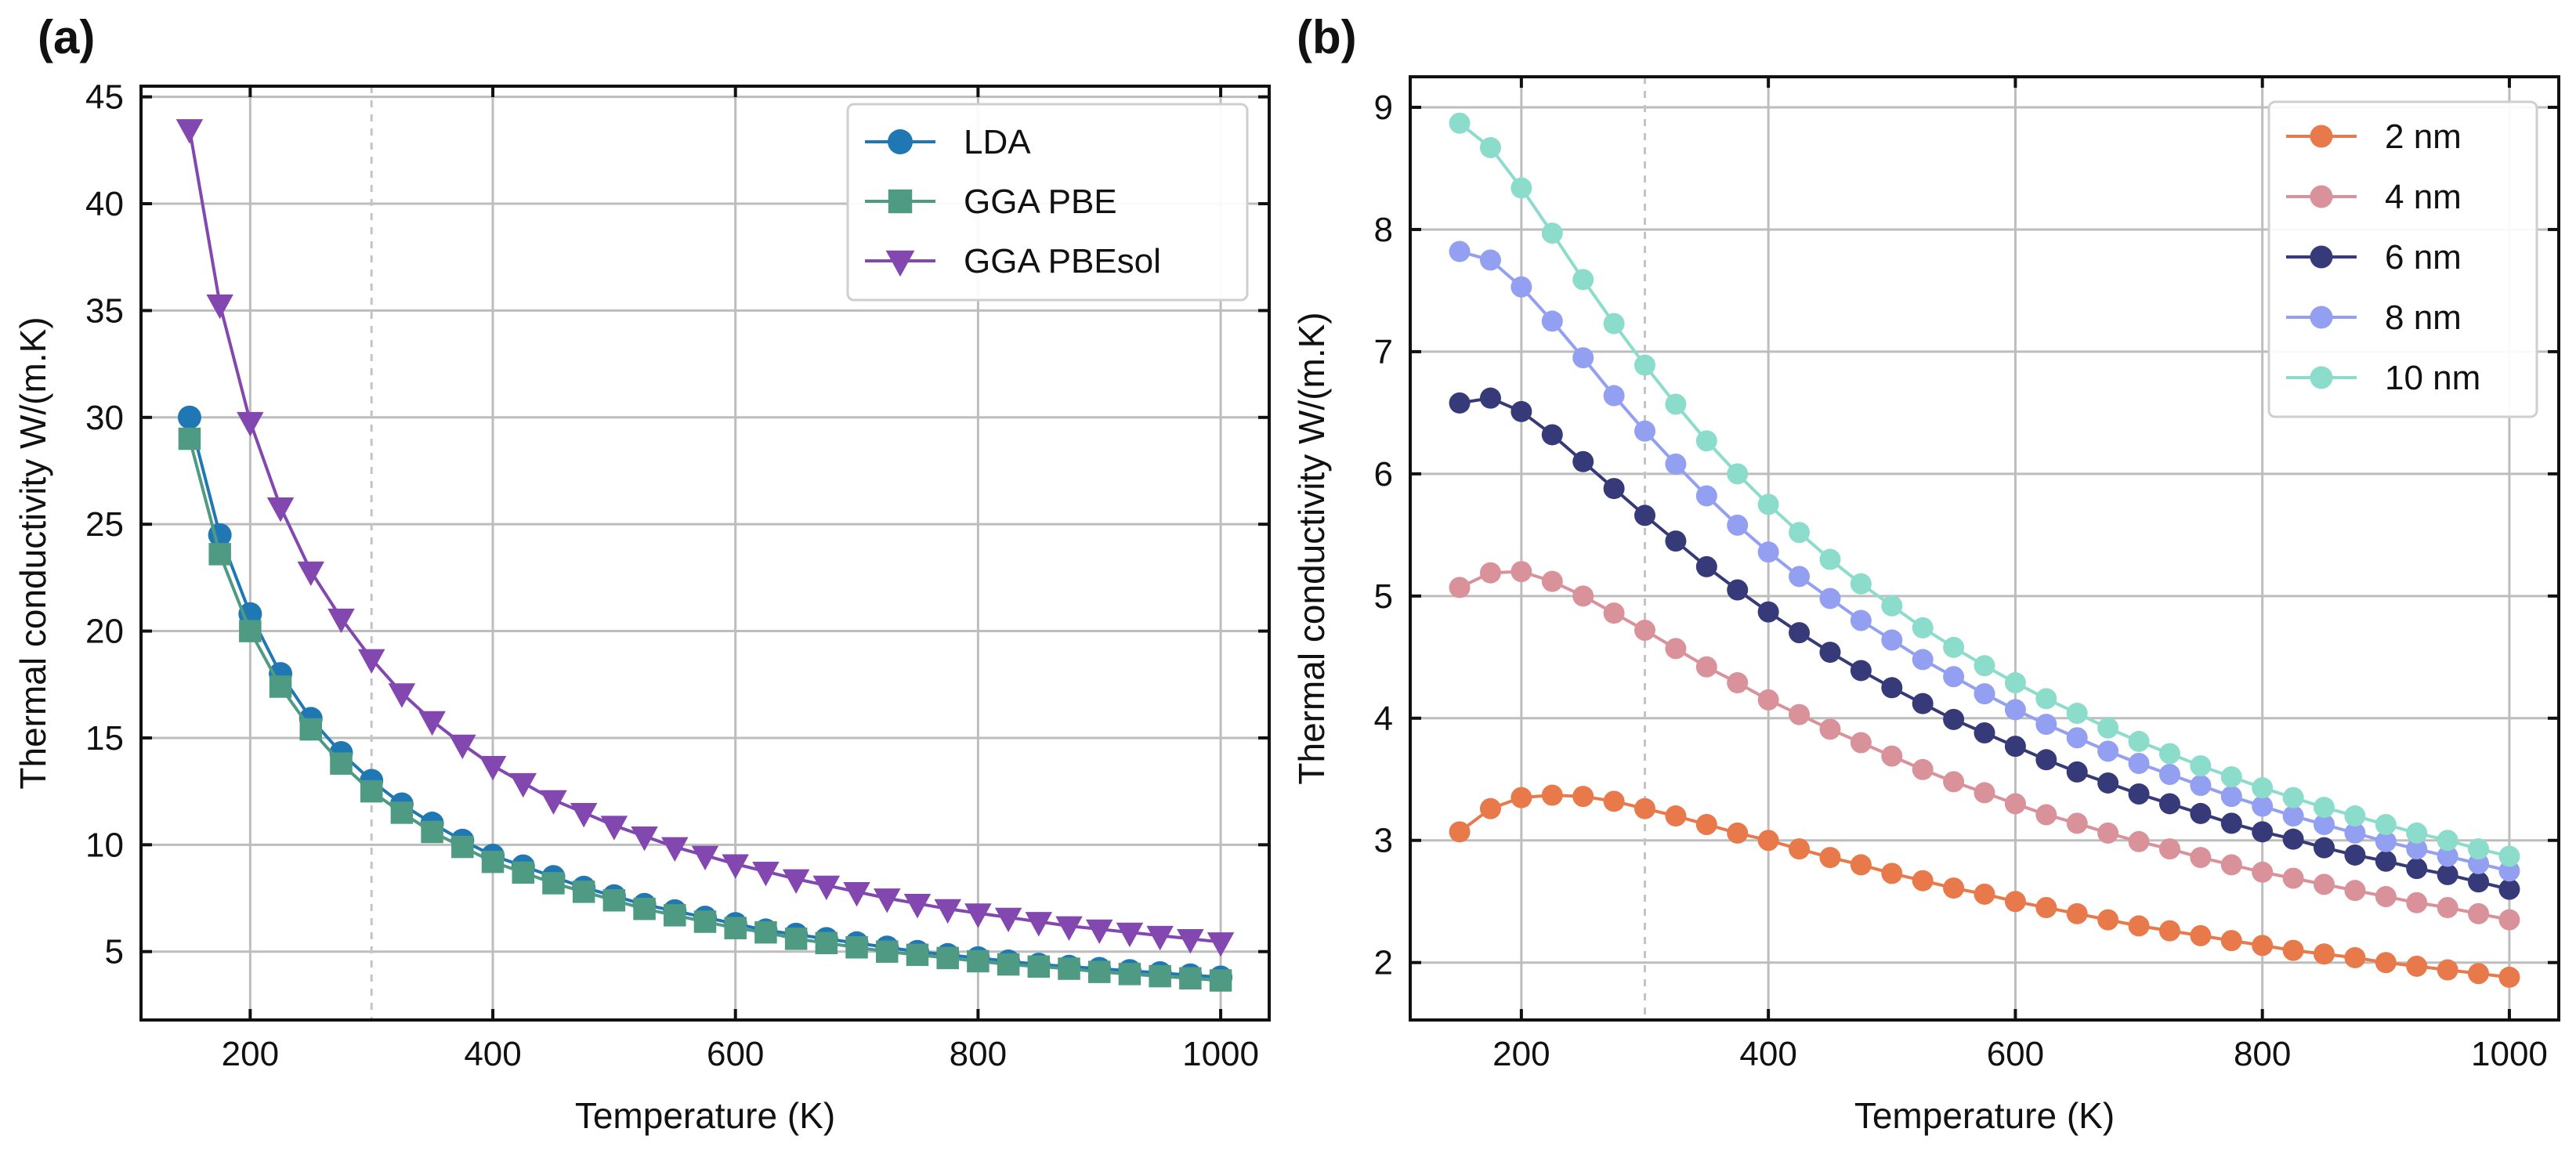 The height and width of the screenshot is (1161, 2576). What do you see at coordinates (1384, 230) in the screenshot?
I see `y-tick-label: 8` at bounding box center [1384, 230].